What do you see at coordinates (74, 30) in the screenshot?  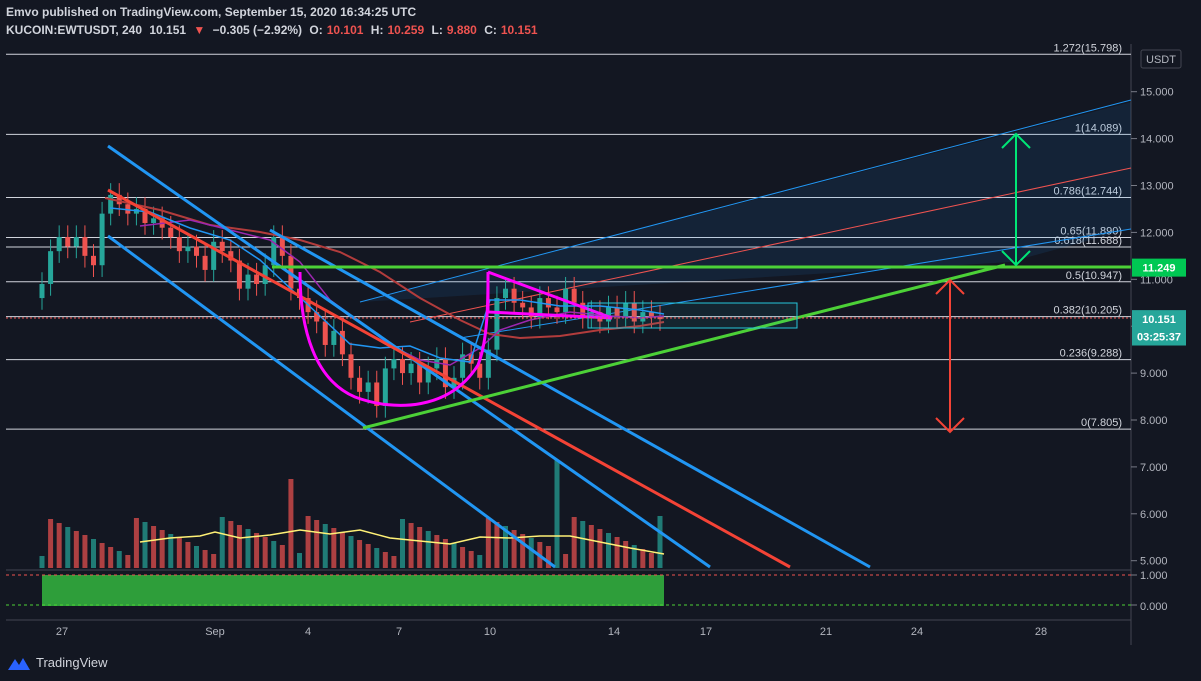 I see `symbol-label: KUCOIN:EWTUSDT, 240` at bounding box center [74, 30].